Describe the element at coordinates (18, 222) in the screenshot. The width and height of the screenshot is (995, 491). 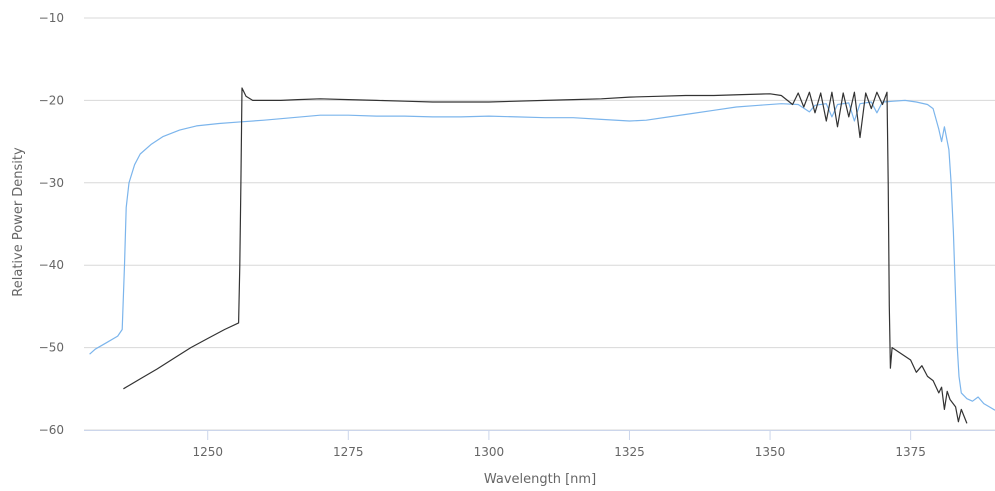
I see `y-axis-title: Relative Power Density` at that location.